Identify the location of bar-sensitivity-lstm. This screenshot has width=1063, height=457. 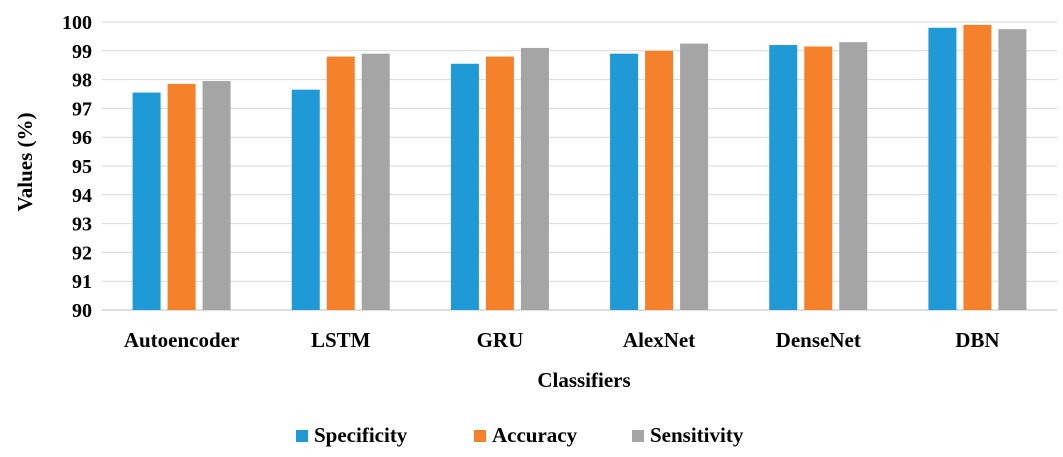
(375, 182).